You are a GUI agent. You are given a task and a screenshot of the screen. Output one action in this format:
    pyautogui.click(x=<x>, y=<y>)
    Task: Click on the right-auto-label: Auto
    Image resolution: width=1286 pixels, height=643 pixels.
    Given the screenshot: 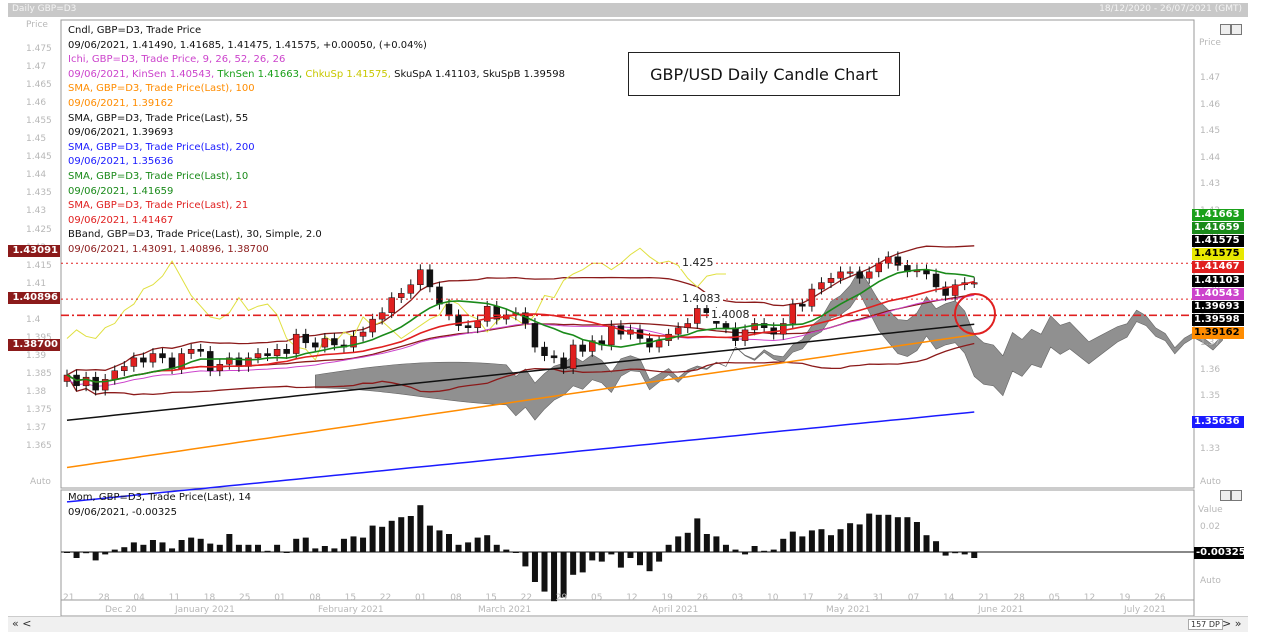 What is the action you would take?
    pyautogui.click(x=1210, y=482)
    